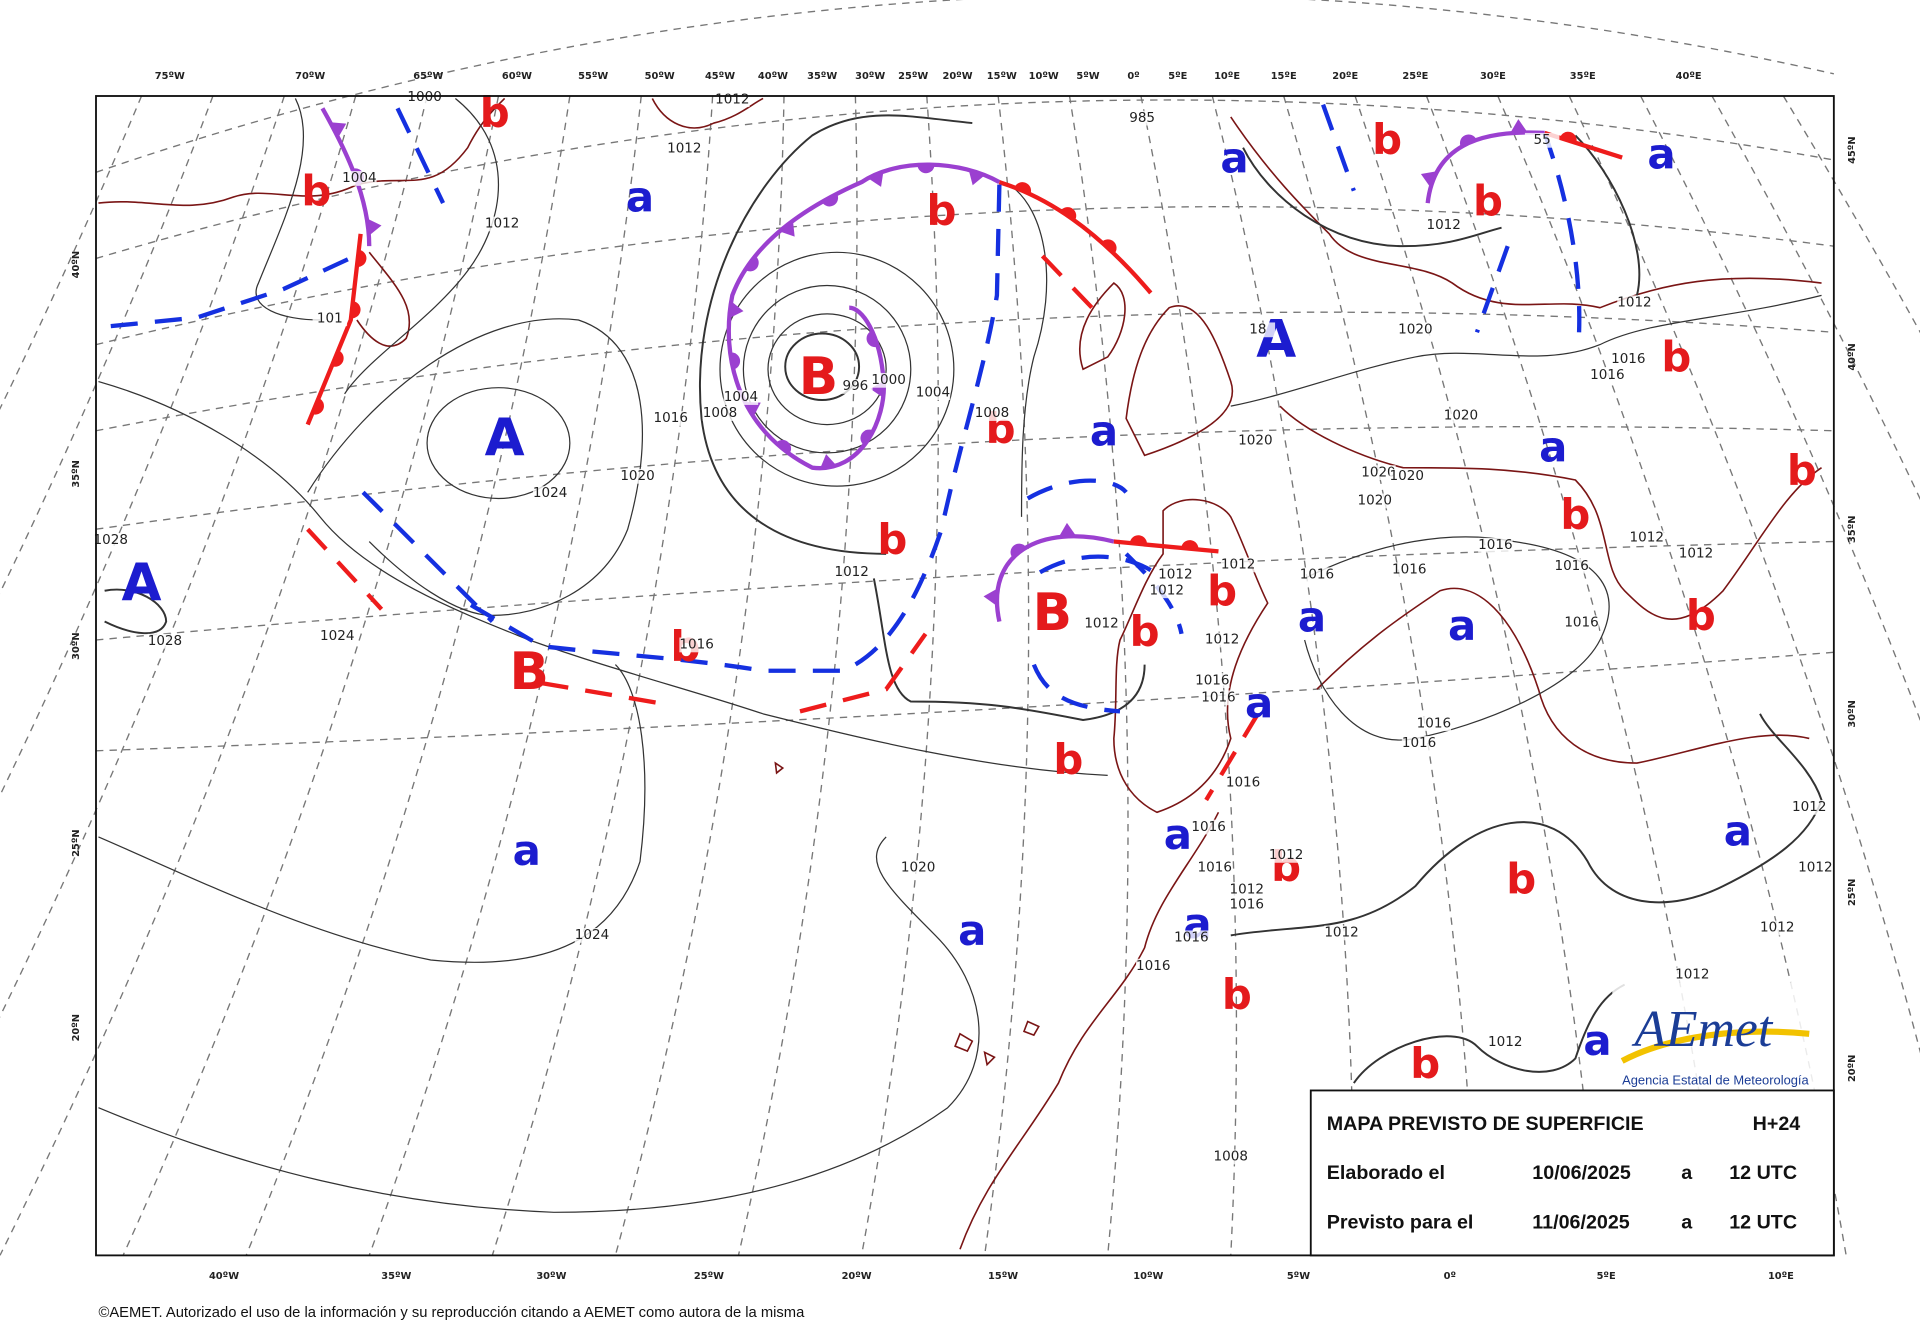 The height and width of the screenshot is (1344, 1920). Describe the element at coordinates (1450, 1276) in the screenshot. I see `lon-label: 0º` at that location.